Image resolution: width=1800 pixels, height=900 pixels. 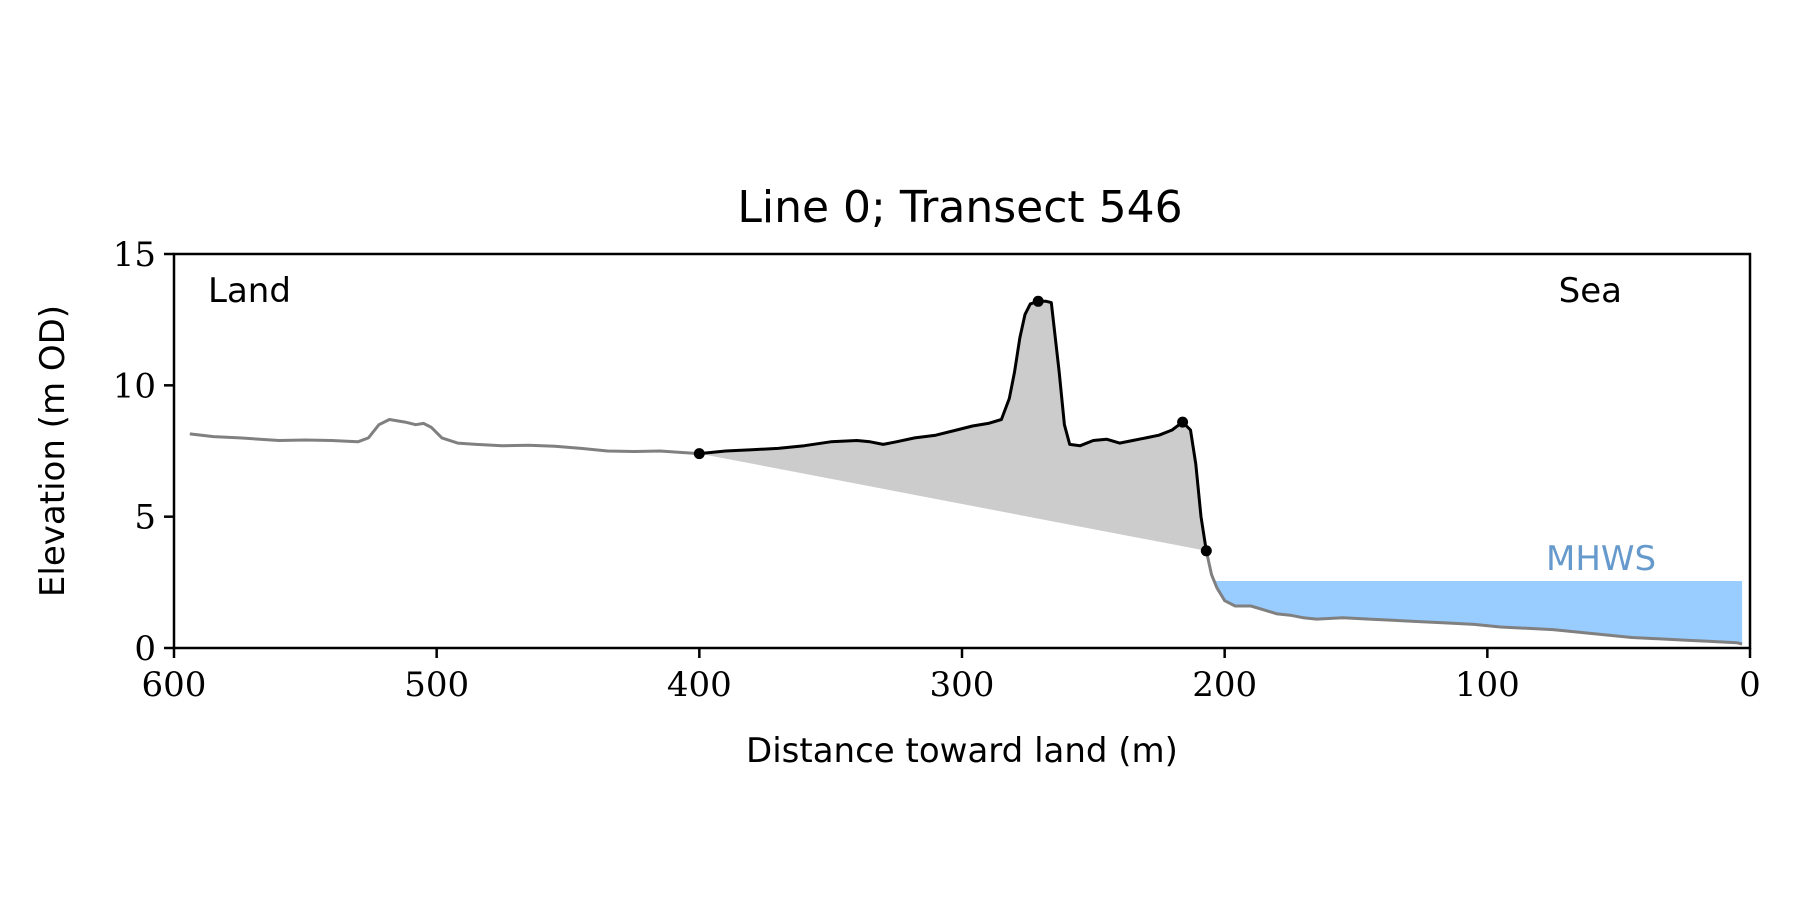 I want to click on x-tick-label: 200, so click(x=1224, y=685).